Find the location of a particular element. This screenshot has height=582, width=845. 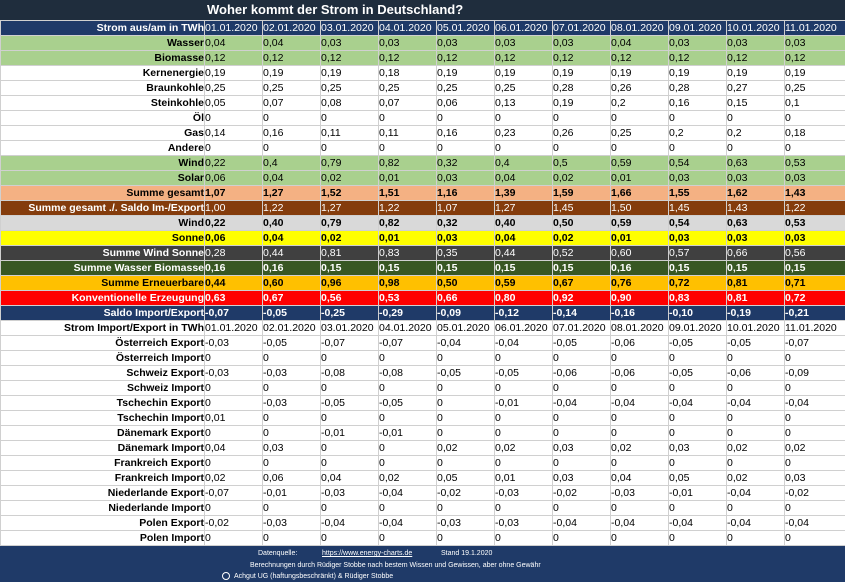

value-cell: 0,01 is located at coordinates (523, 478).